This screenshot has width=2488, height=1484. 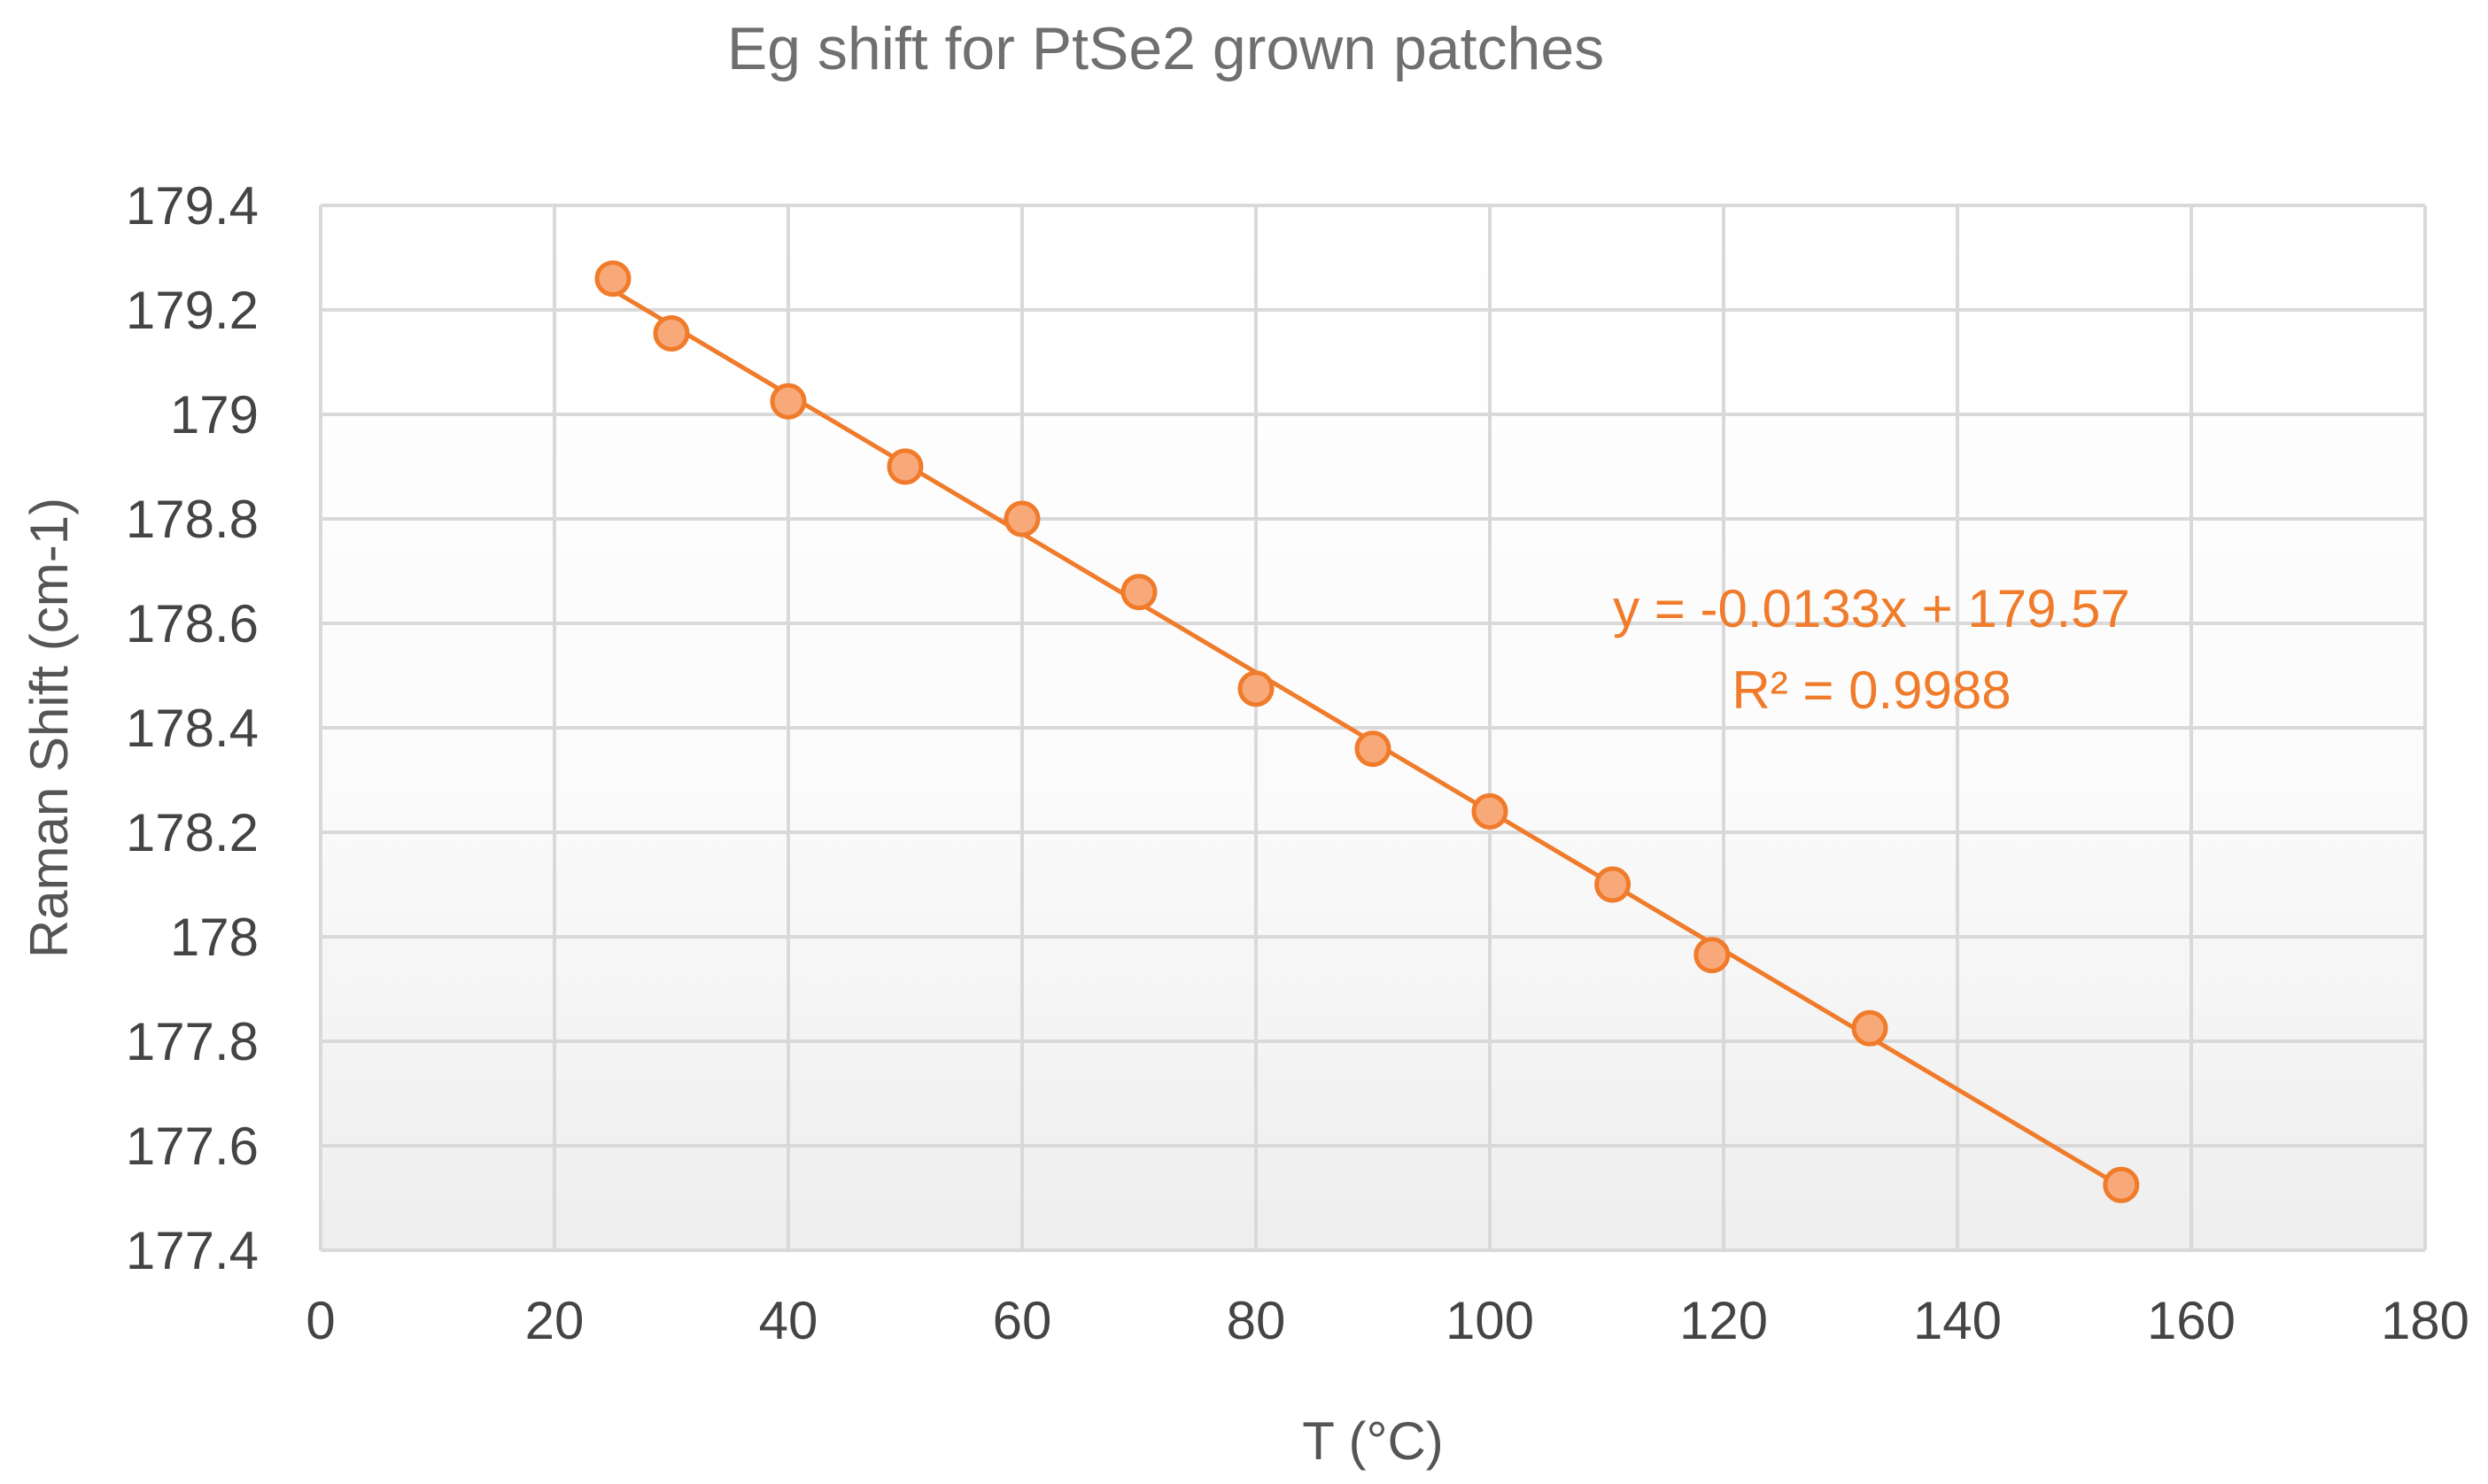 What do you see at coordinates (1022, 1320) in the screenshot?
I see `x-tick-label: 60` at bounding box center [1022, 1320].